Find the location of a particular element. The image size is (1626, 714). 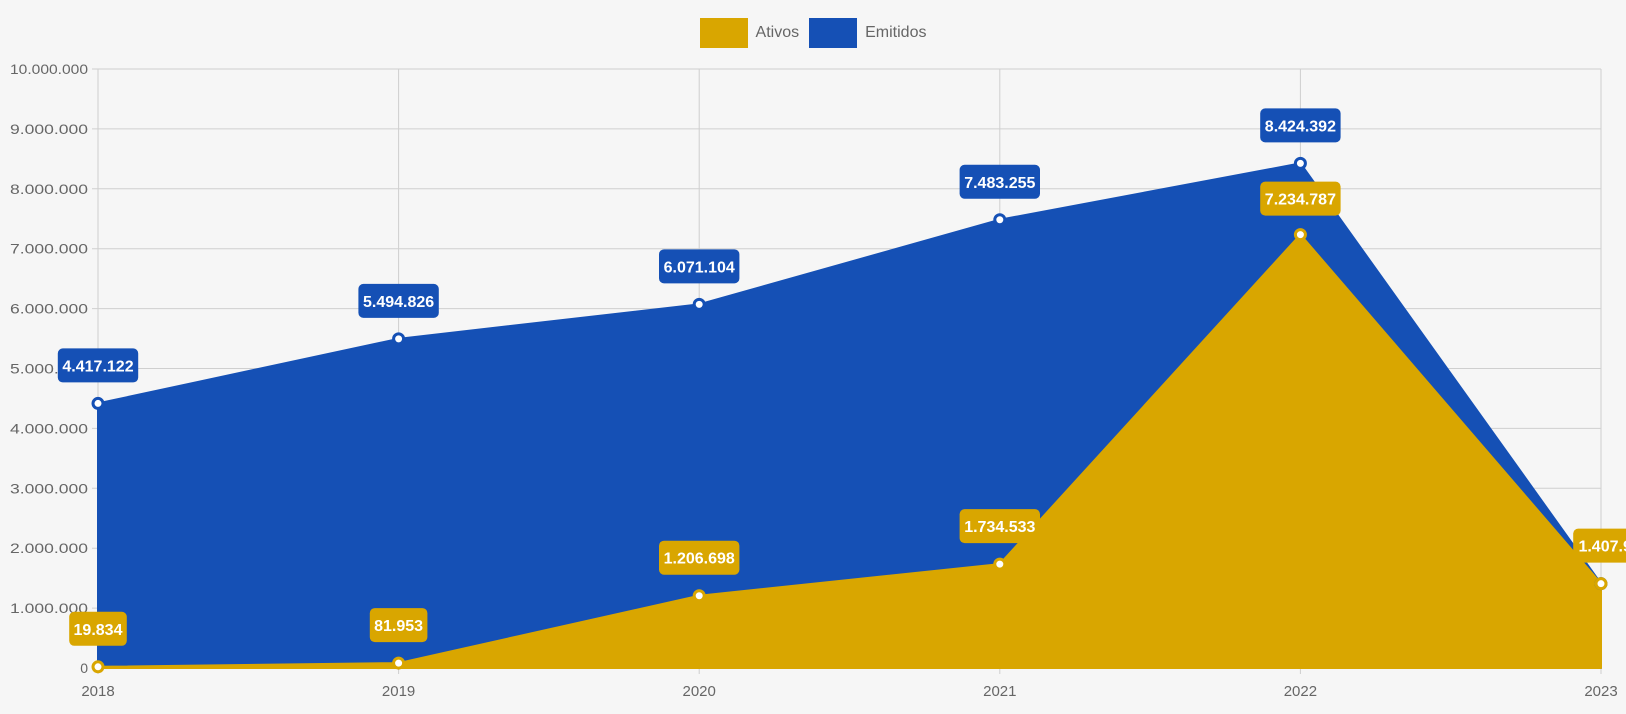

data-label-emitidos-text: 6.071.104 is located at coordinates (699, 267).